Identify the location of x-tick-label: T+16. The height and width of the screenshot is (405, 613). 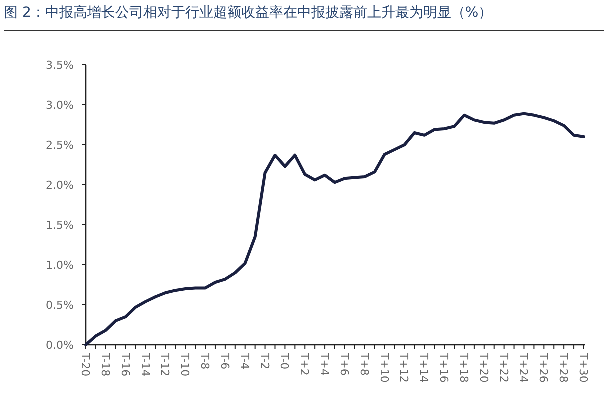
(444, 367).